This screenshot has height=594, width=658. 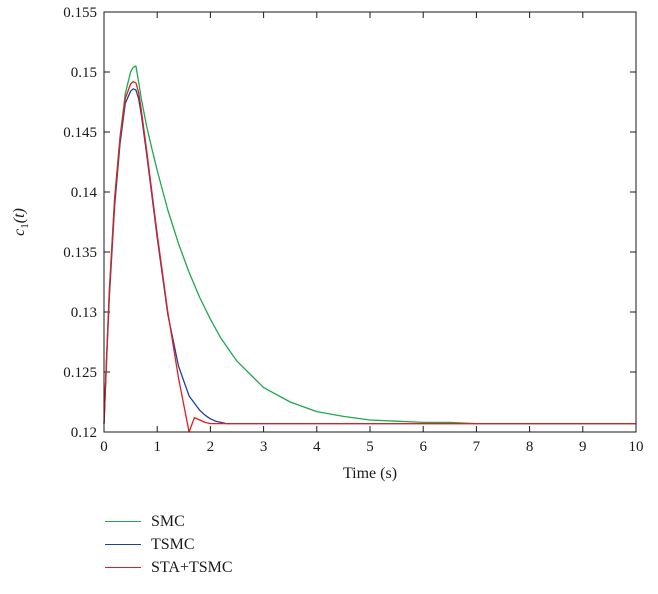 I want to click on y-tick-label-5: 0.145, so click(x=80, y=133).